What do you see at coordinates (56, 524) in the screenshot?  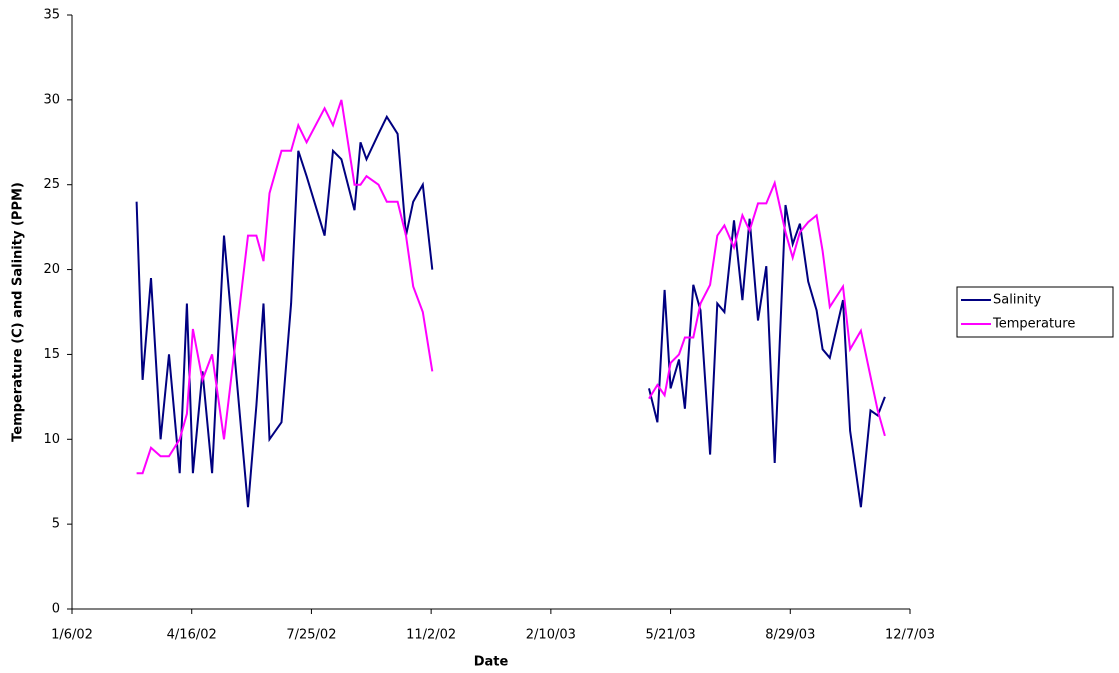 I see `y-tick-label: 5` at bounding box center [56, 524].